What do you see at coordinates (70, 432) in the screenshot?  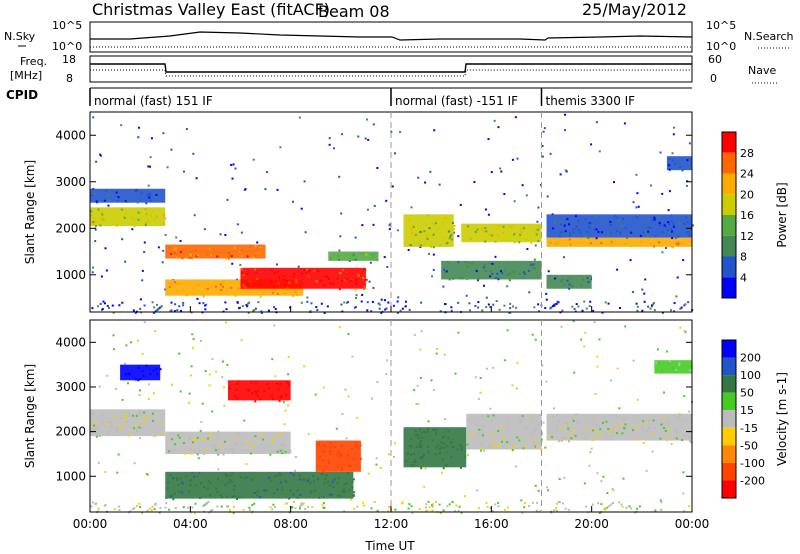 I see `y-tick-label: 2000` at bounding box center [70, 432].